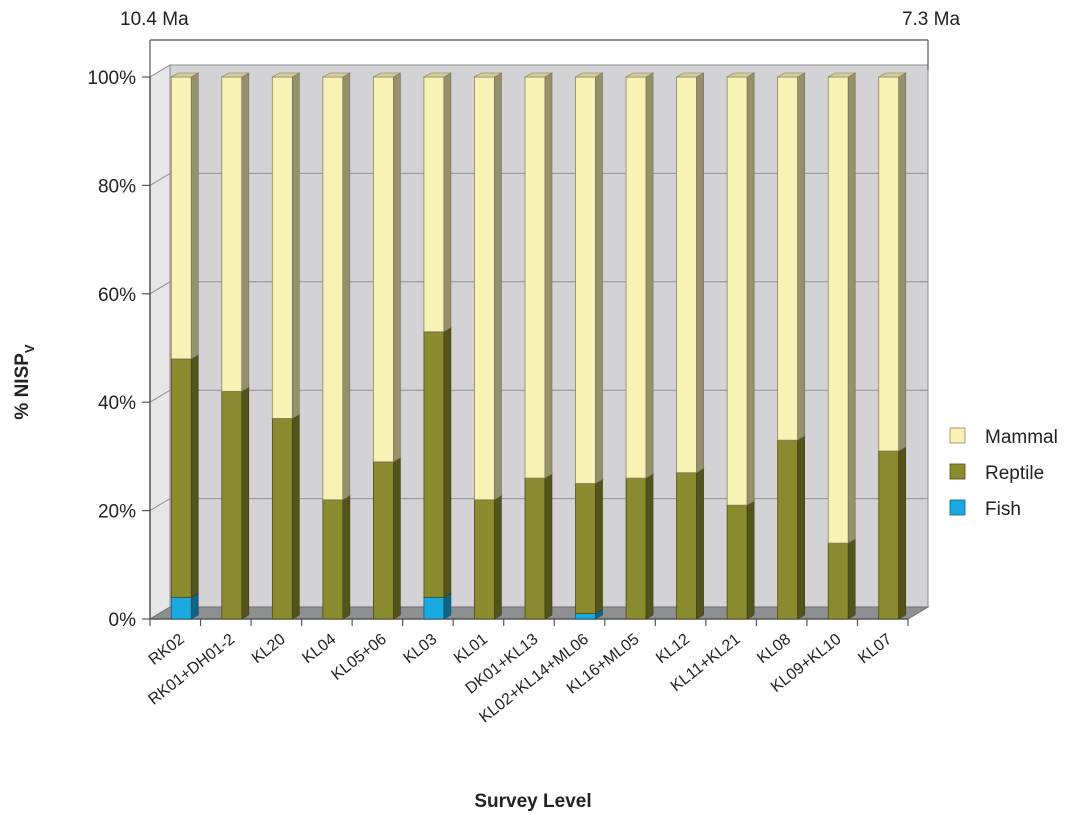 This screenshot has height=821, width=1084. I want to click on y-tick-label: 20%, so click(117, 512).